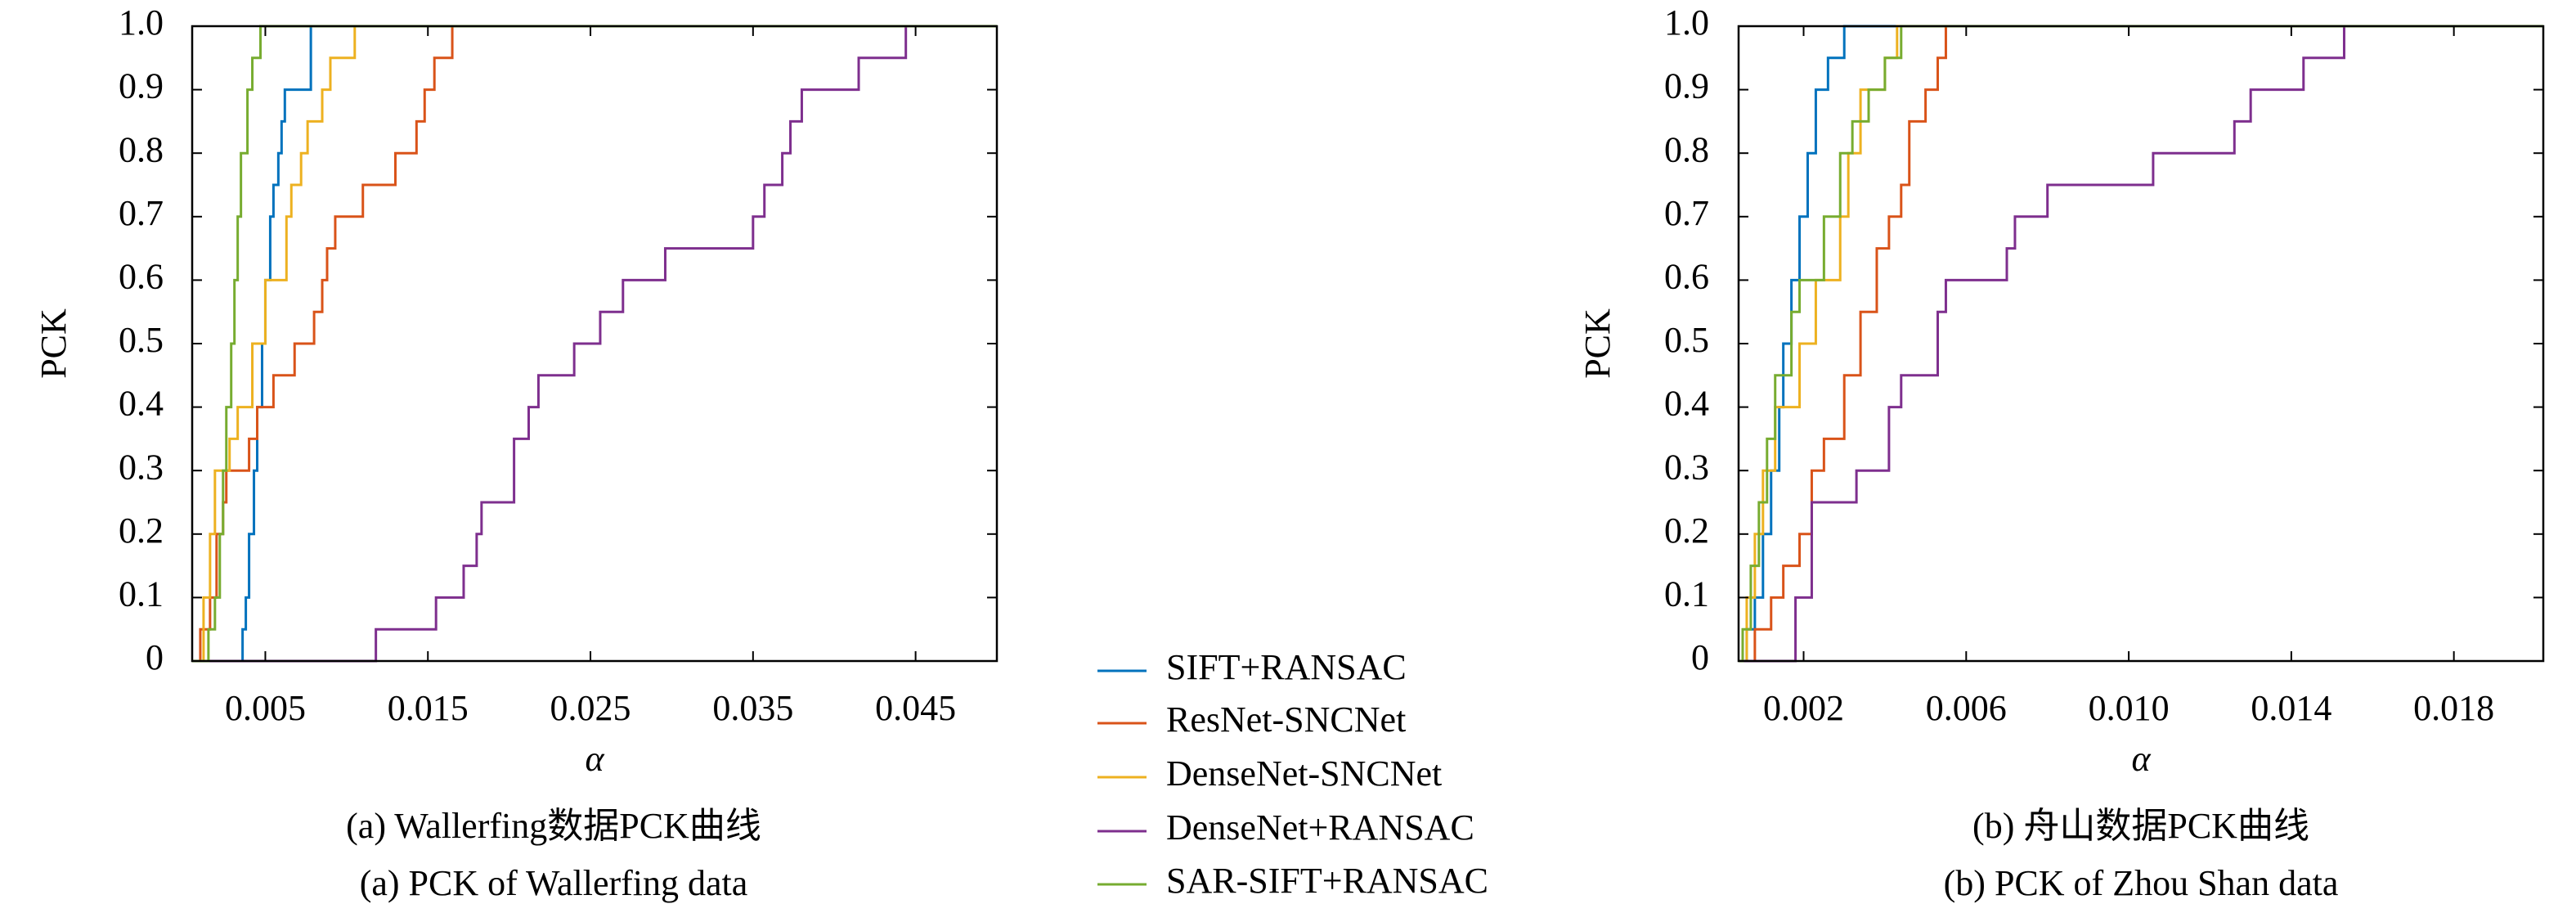  I want to click on x-tick-label: 0.025, so click(591, 708).